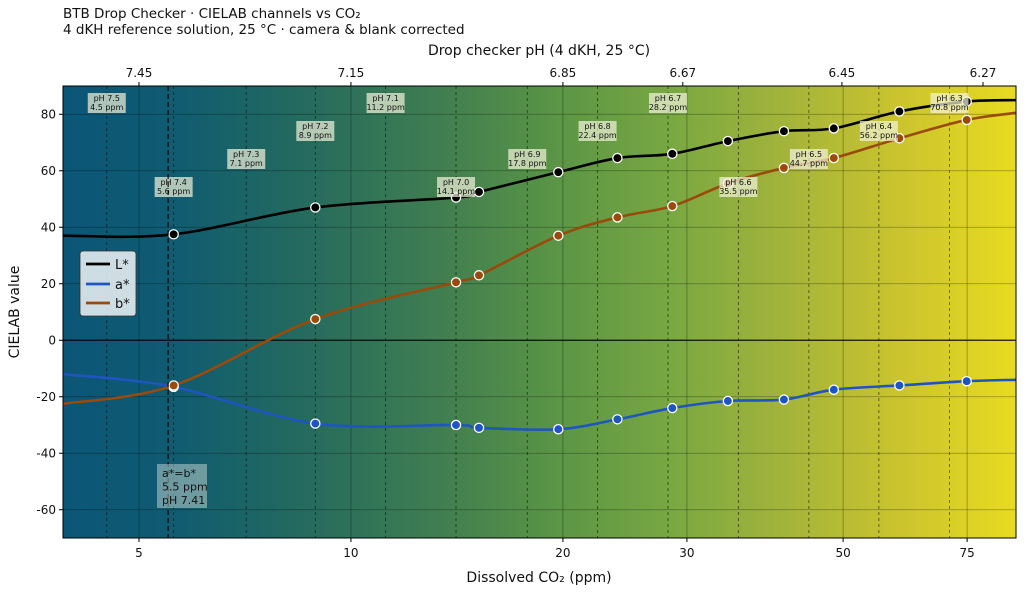 Image resolution: width=1024 pixels, height=593 pixels. I want to click on ph-marker-ph: pH 7.5, so click(107, 98).